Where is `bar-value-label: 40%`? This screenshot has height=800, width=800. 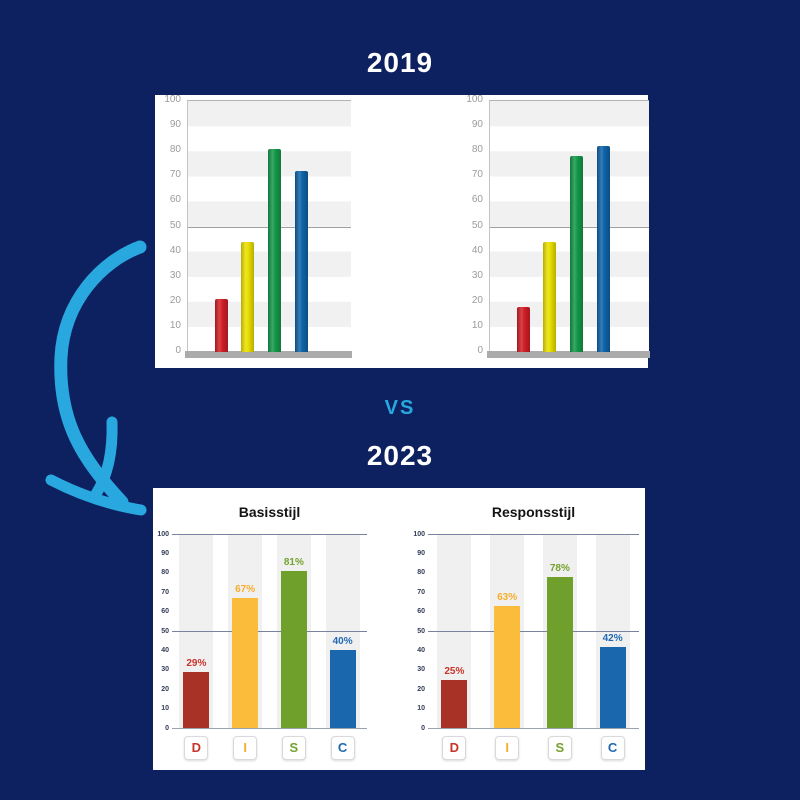 bar-value-label: 40% is located at coordinates (342, 642).